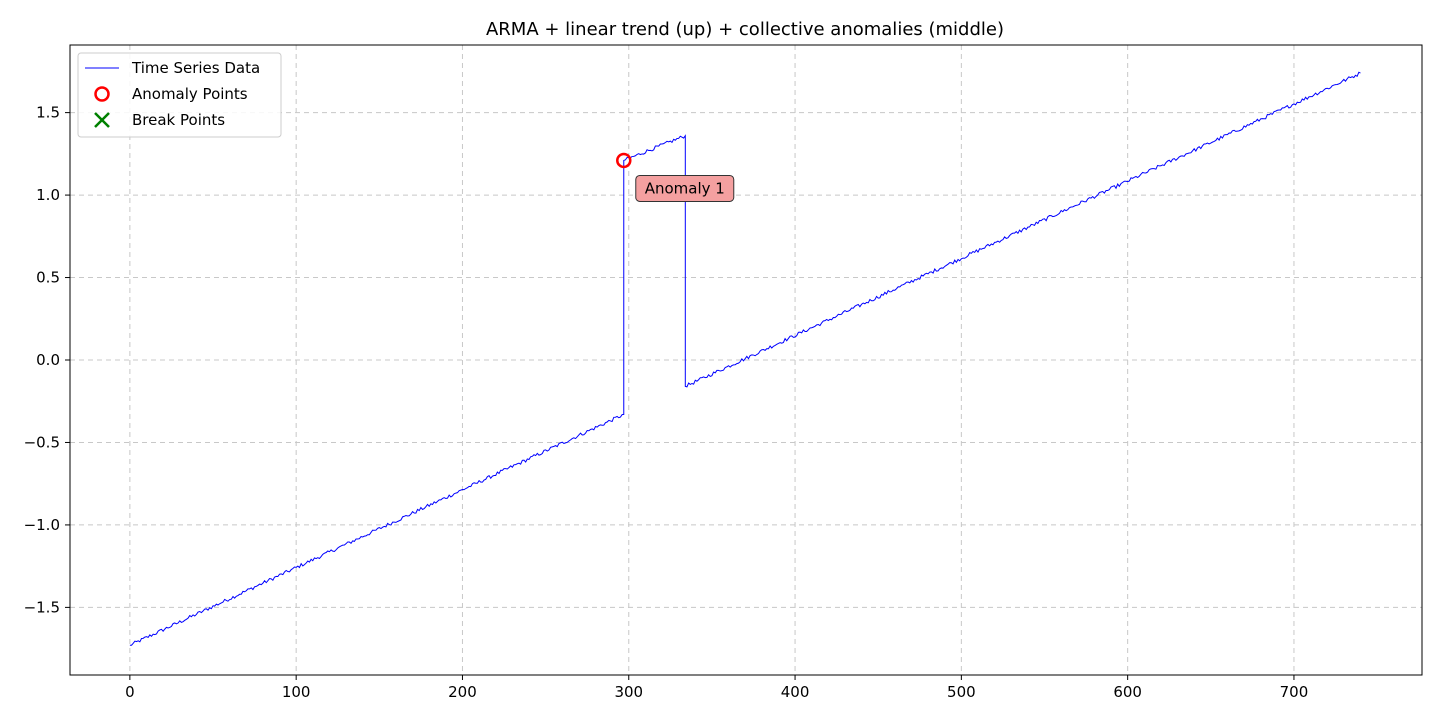 Image resolution: width=1440 pixels, height=720 pixels. Describe the element at coordinates (1127, 692) in the screenshot. I see `x-tick-label: 600` at that location.